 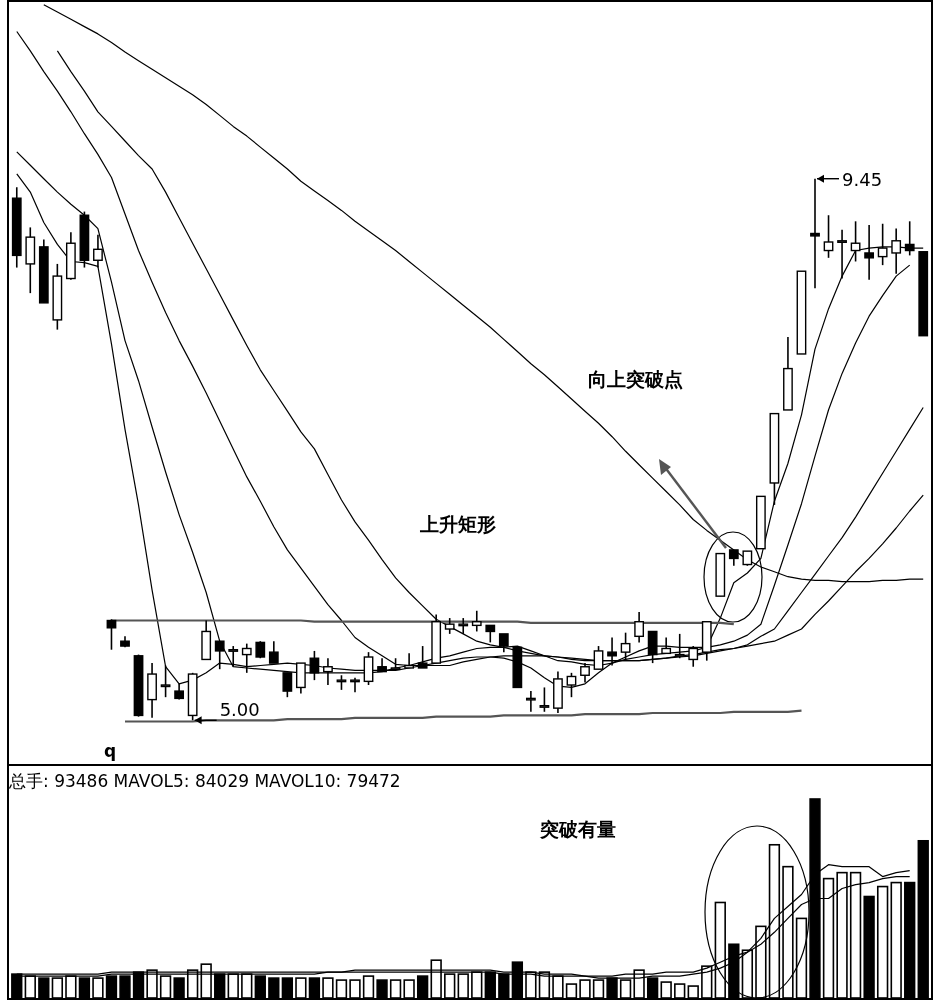 I want to click on text: q, so click(x=110, y=751).